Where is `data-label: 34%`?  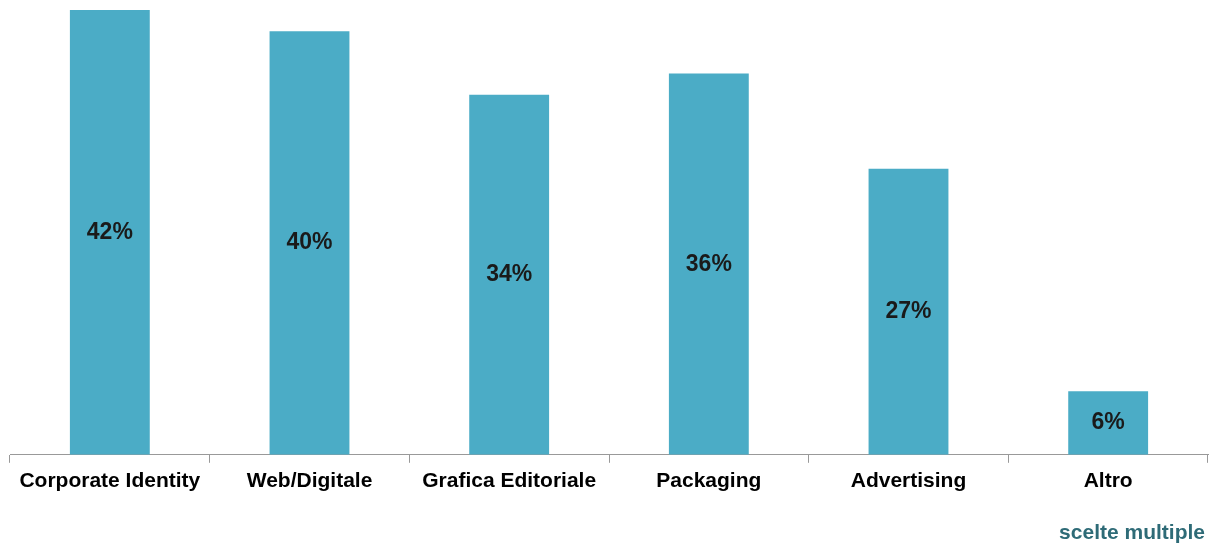
data-label: 34% is located at coordinates (509, 273).